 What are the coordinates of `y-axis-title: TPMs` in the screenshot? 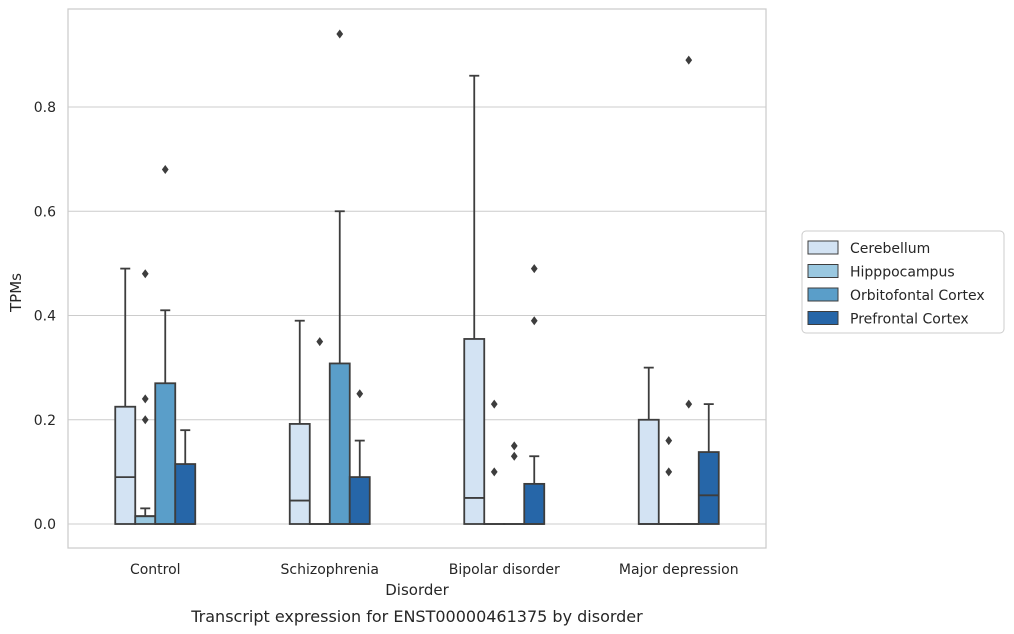 It's located at (16, 293).